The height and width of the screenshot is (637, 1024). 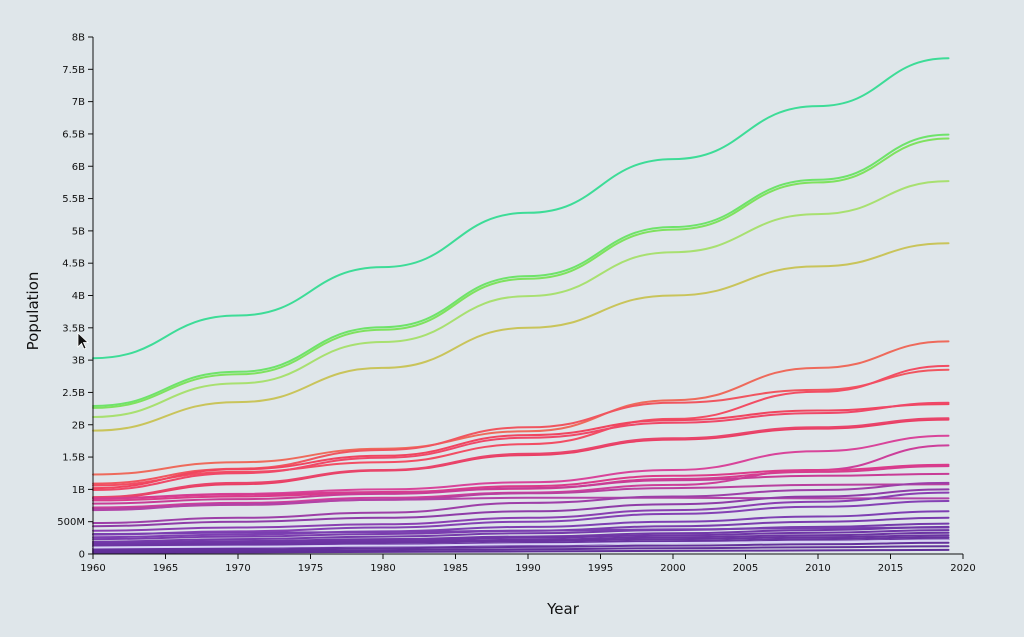 I want to click on y-tick-label: 1.5B, so click(x=73, y=458).